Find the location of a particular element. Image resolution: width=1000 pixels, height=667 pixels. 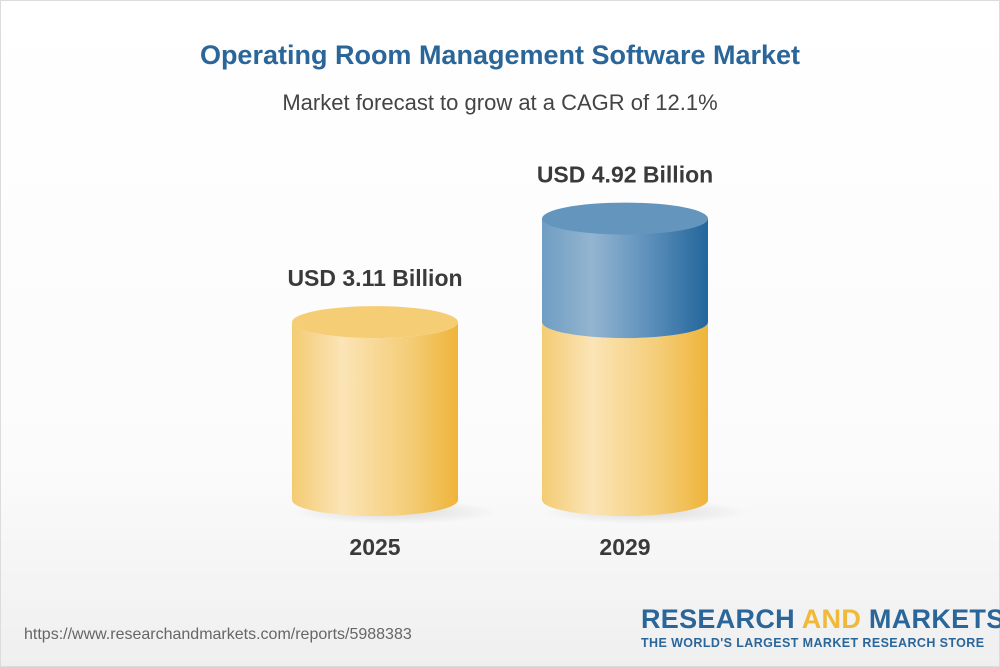

bar-2029-base is located at coordinates (625, 419).